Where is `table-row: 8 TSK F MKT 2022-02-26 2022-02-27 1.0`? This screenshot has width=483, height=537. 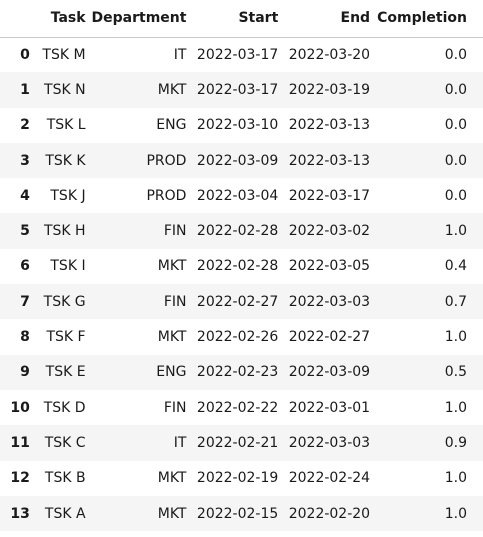
table-row: 8 TSK F MKT 2022-02-26 2022-02-27 1.0 is located at coordinates (241, 336).